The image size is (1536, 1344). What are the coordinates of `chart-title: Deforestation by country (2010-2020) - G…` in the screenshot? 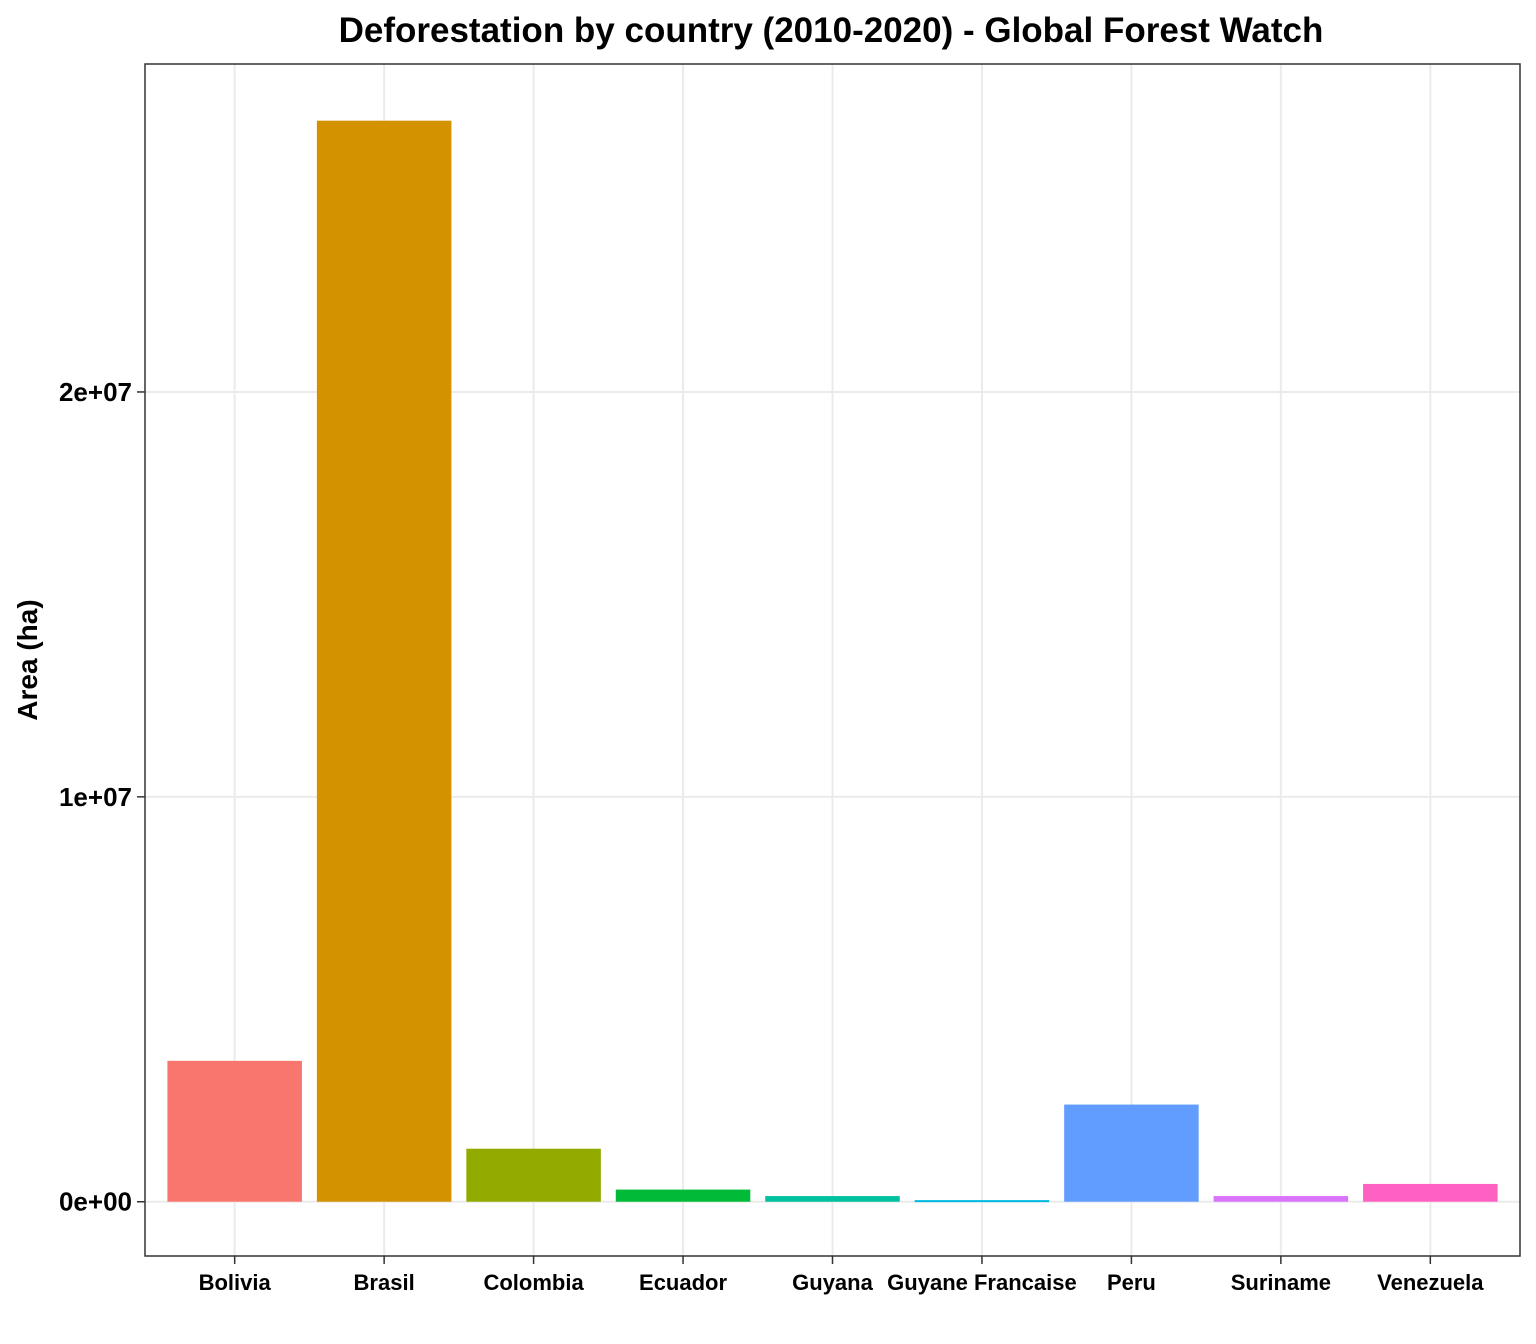 It's located at (831, 30).